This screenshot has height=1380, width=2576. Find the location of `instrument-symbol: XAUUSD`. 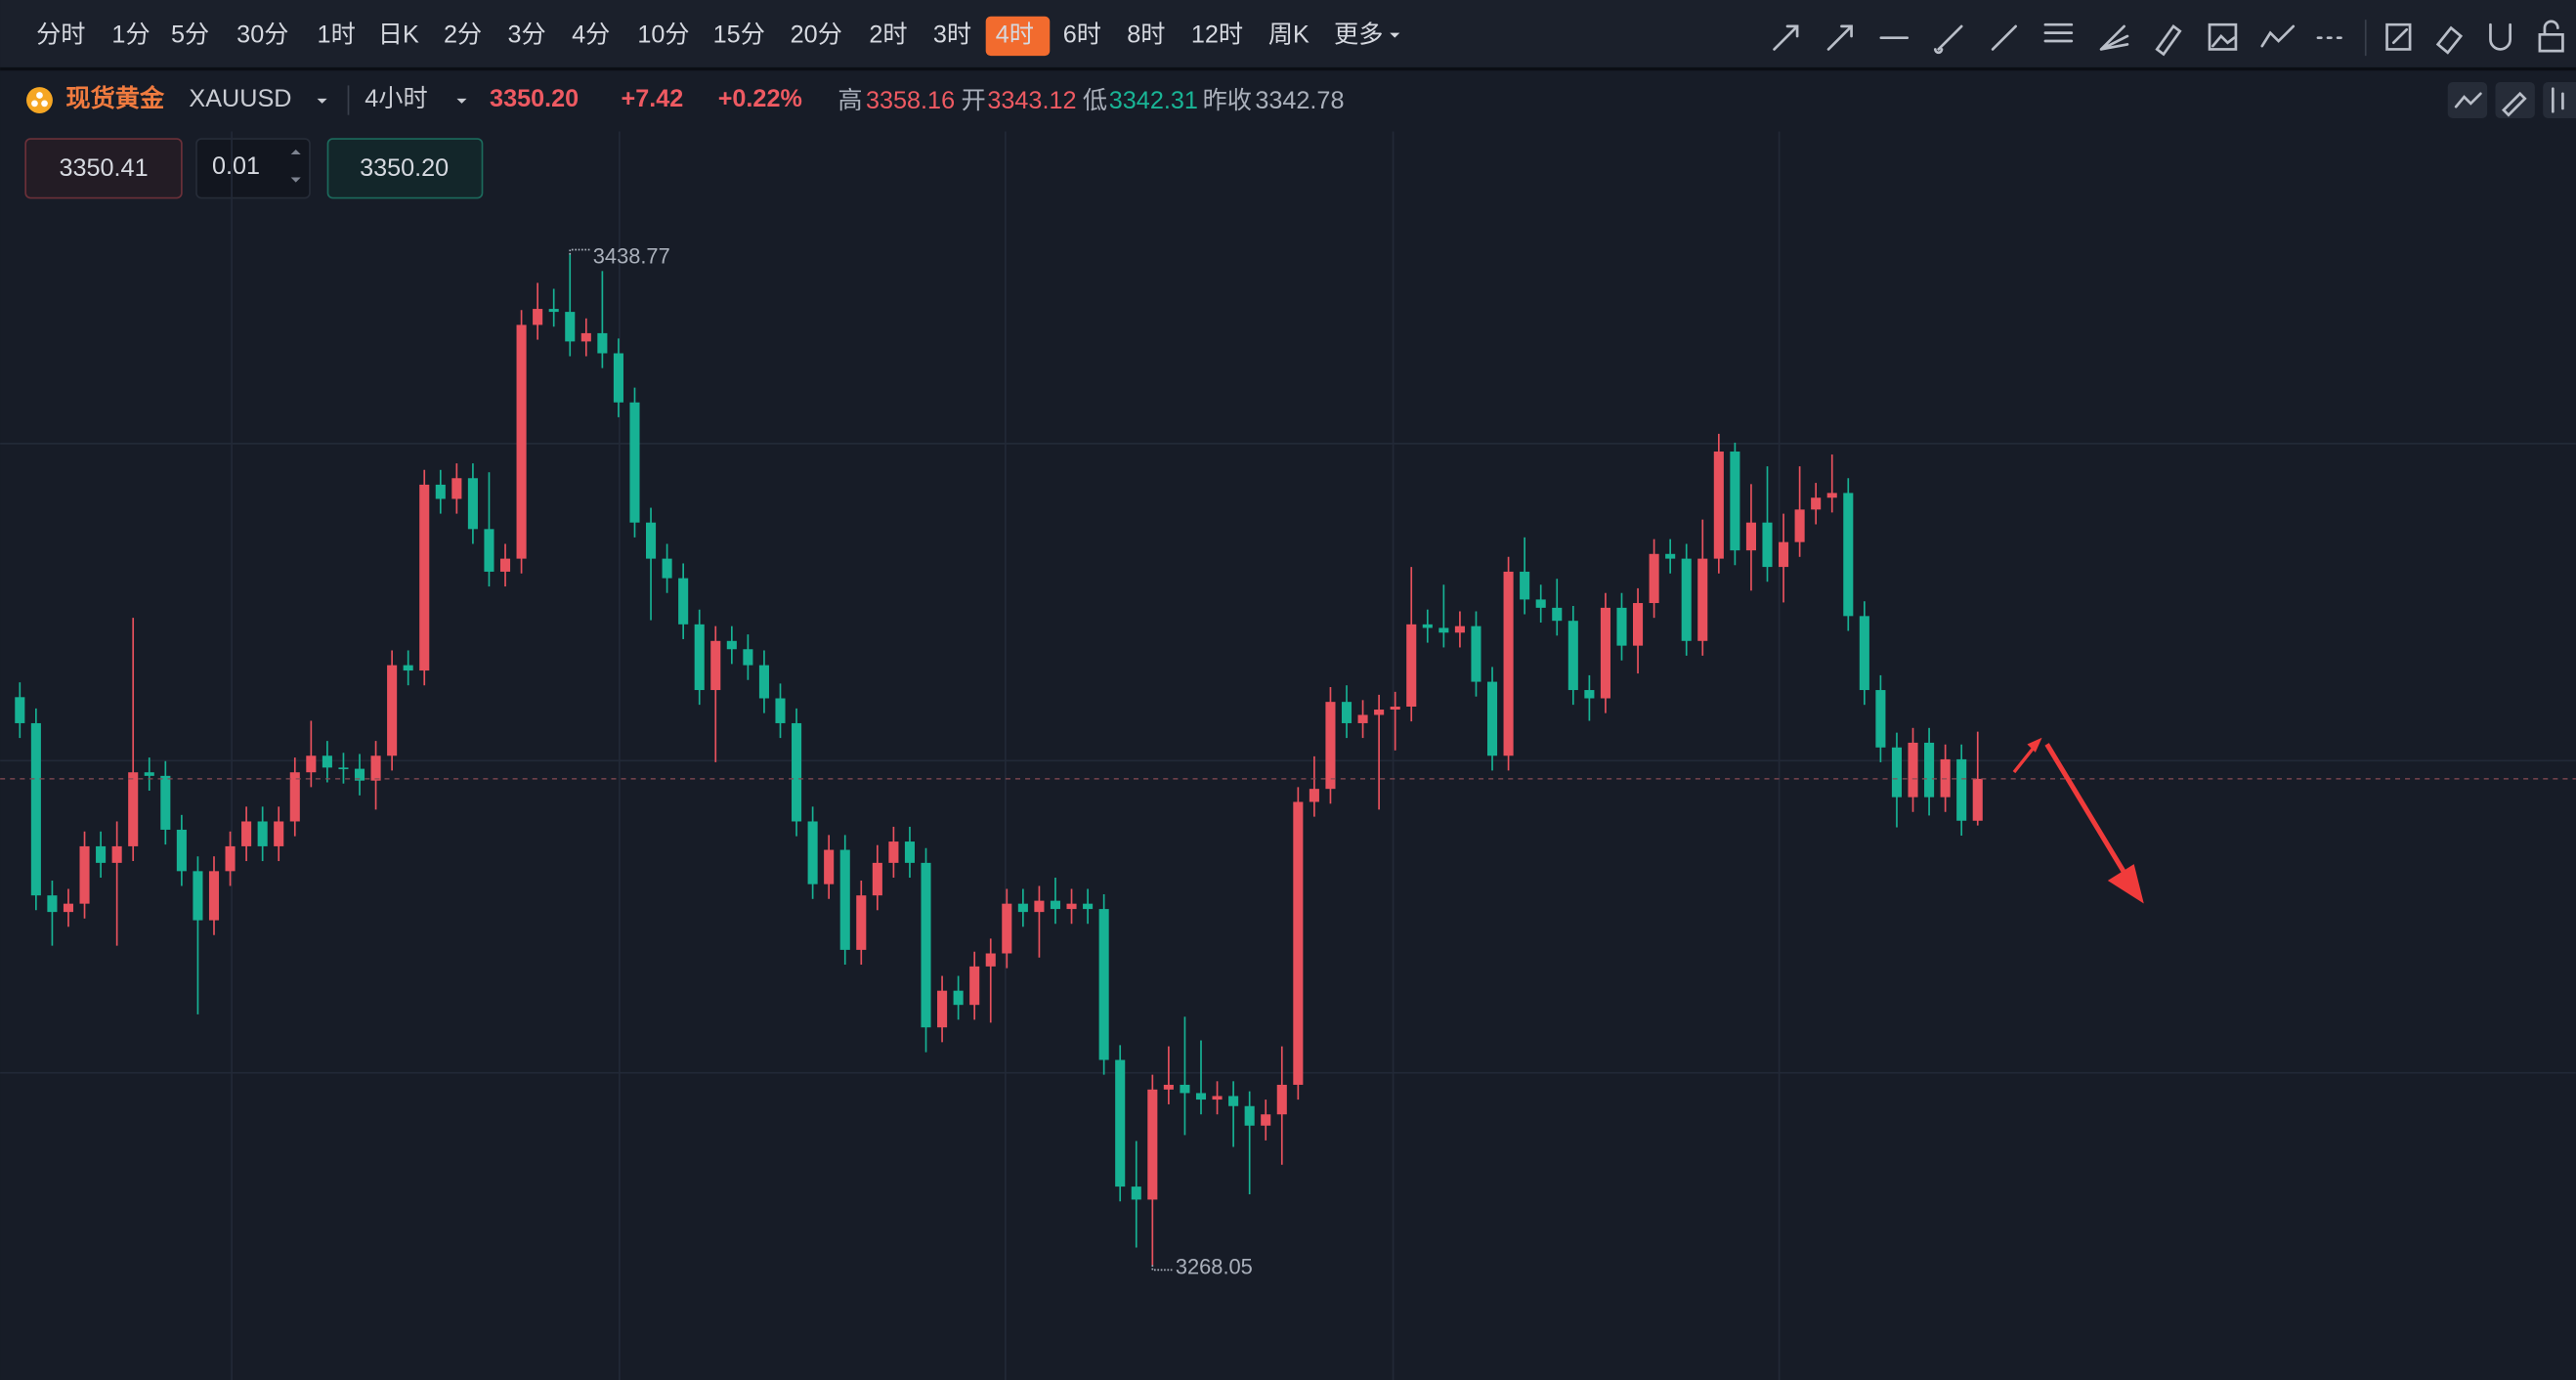

instrument-symbol: XAUUSD is located at coordinates (240, 98).